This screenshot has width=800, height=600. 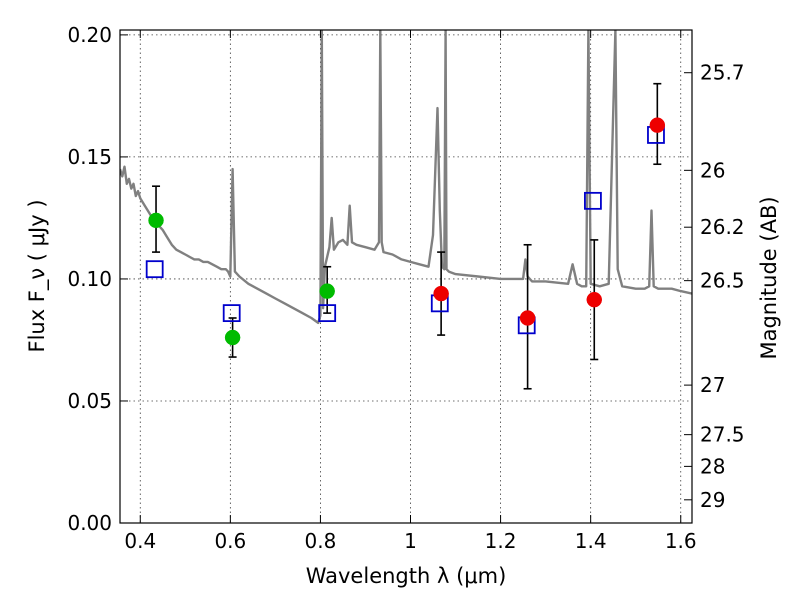 I want to click on x-tick-label: 0.6, so click(x=230, y=541).